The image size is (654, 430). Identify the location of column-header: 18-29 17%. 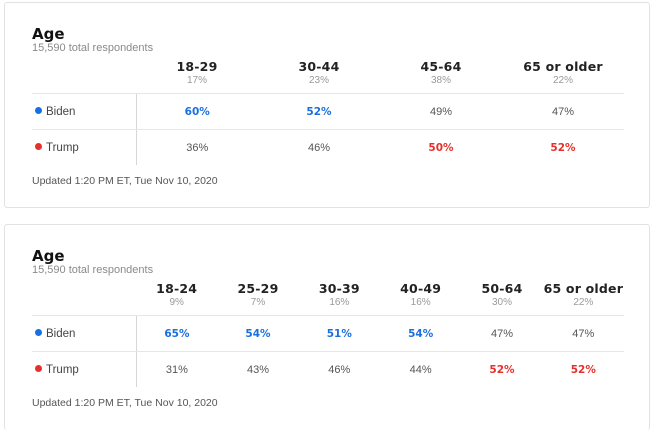
(197, 75).